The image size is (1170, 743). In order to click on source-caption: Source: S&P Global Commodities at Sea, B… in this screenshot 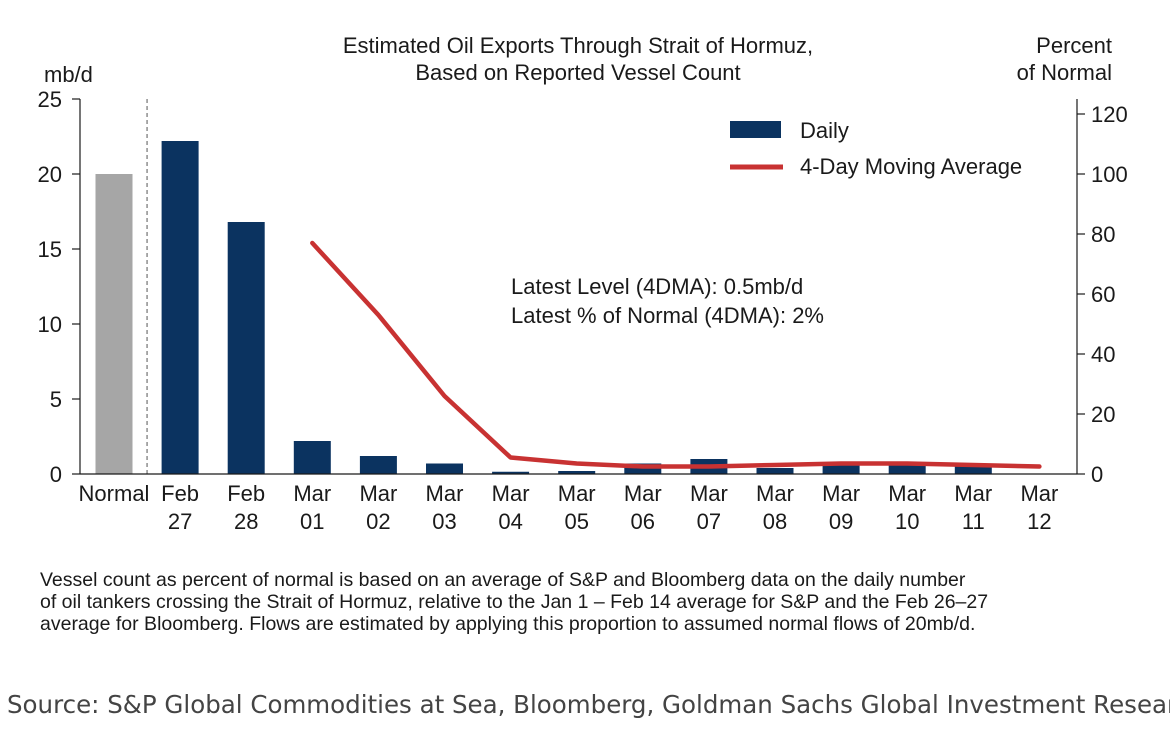, I will do `click(588, 704)`.